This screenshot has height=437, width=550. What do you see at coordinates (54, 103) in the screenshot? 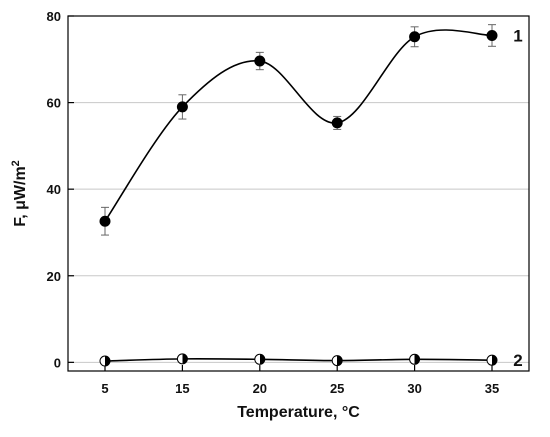
I see `y-tick-label: 60` at bounding box center [54, 103].